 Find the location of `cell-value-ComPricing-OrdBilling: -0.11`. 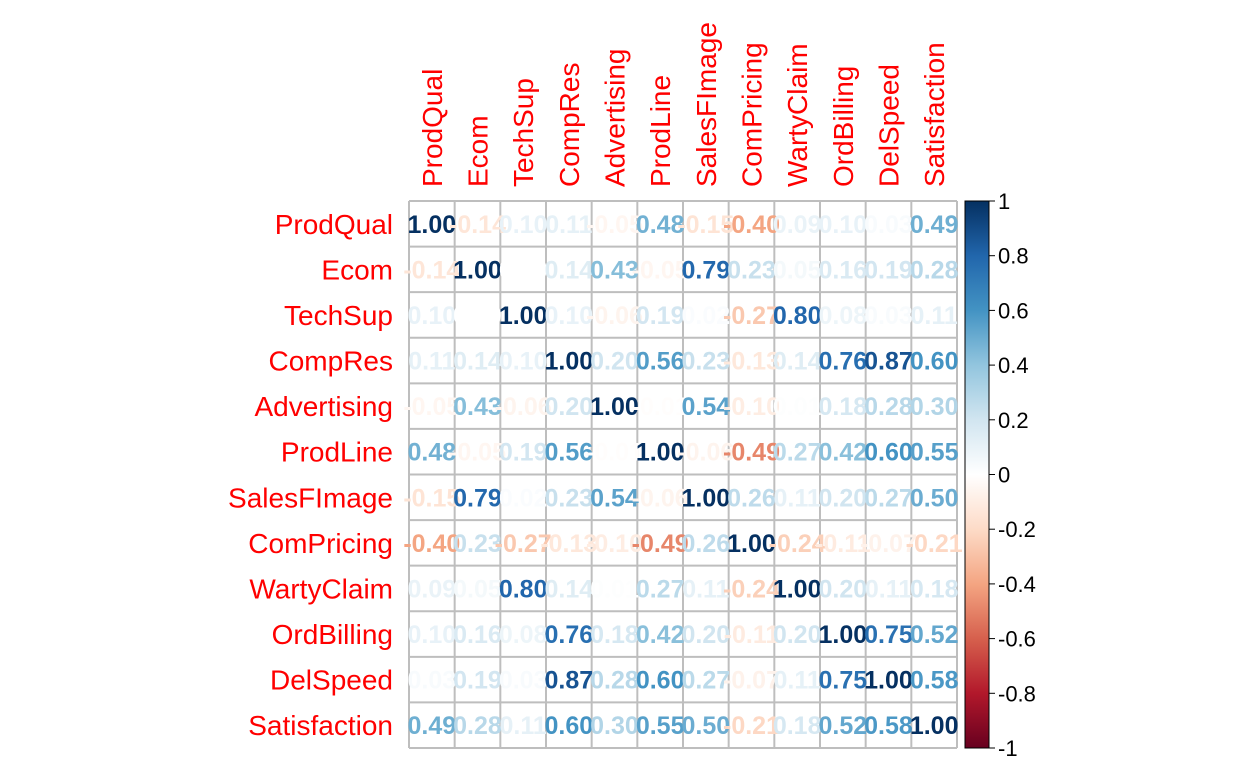

cell-value-ComPricing-OrdBilling: -0.11 is located at coordinates (843, 544).